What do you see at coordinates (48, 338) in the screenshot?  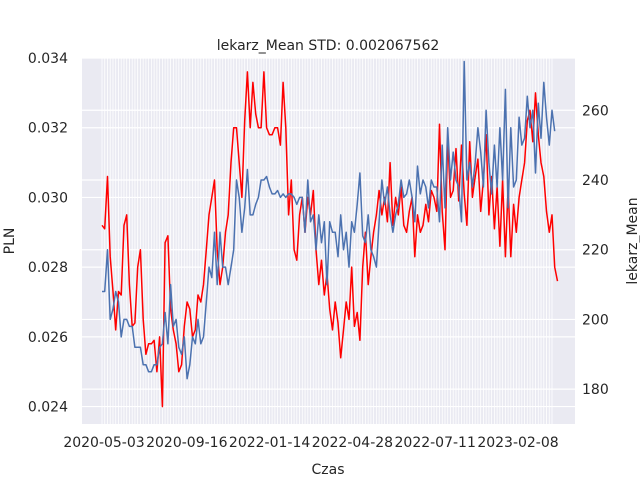 I see `y-tick-label-left: 0.026` at bounding box center [48, 338].